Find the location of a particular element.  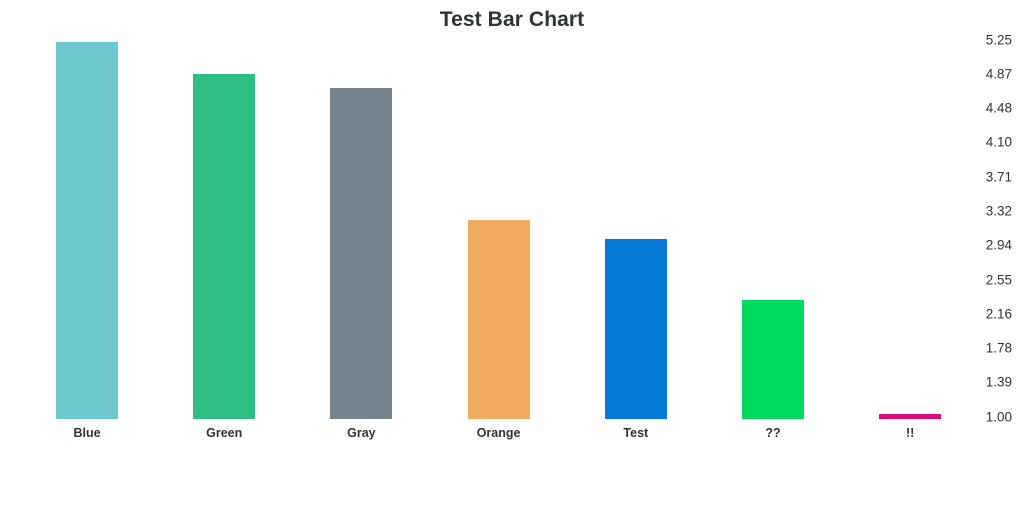

bar-group: Blue is located at coordinates (87, 241).